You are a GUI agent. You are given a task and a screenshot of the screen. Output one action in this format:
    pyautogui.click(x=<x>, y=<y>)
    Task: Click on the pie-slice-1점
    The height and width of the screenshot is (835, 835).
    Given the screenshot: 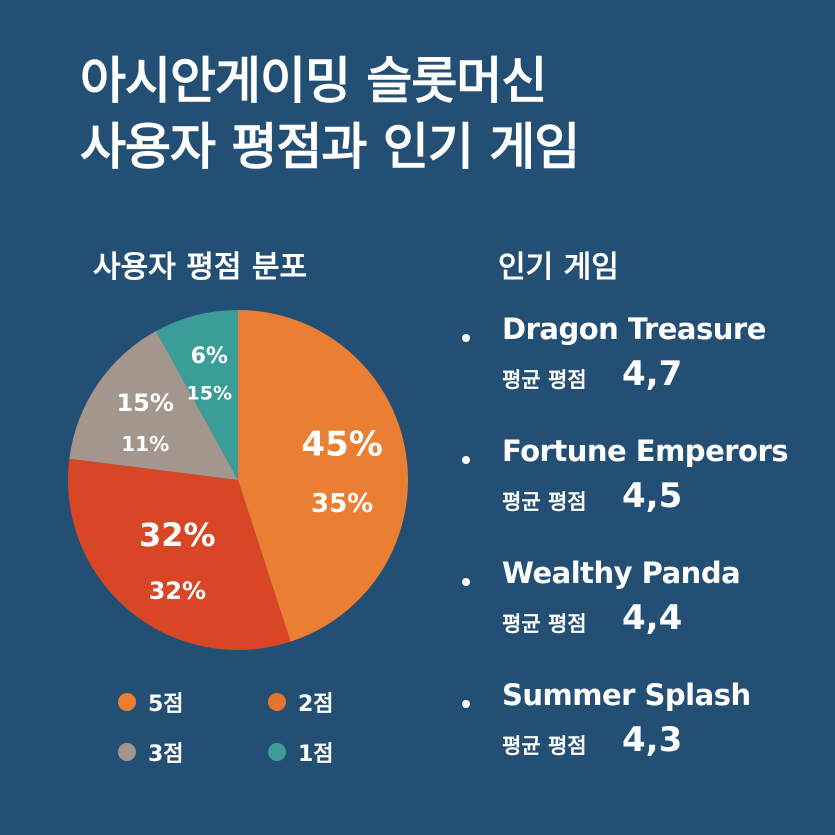 What is the action you would take?
    pyautogui.click(x=197, y=395)
    